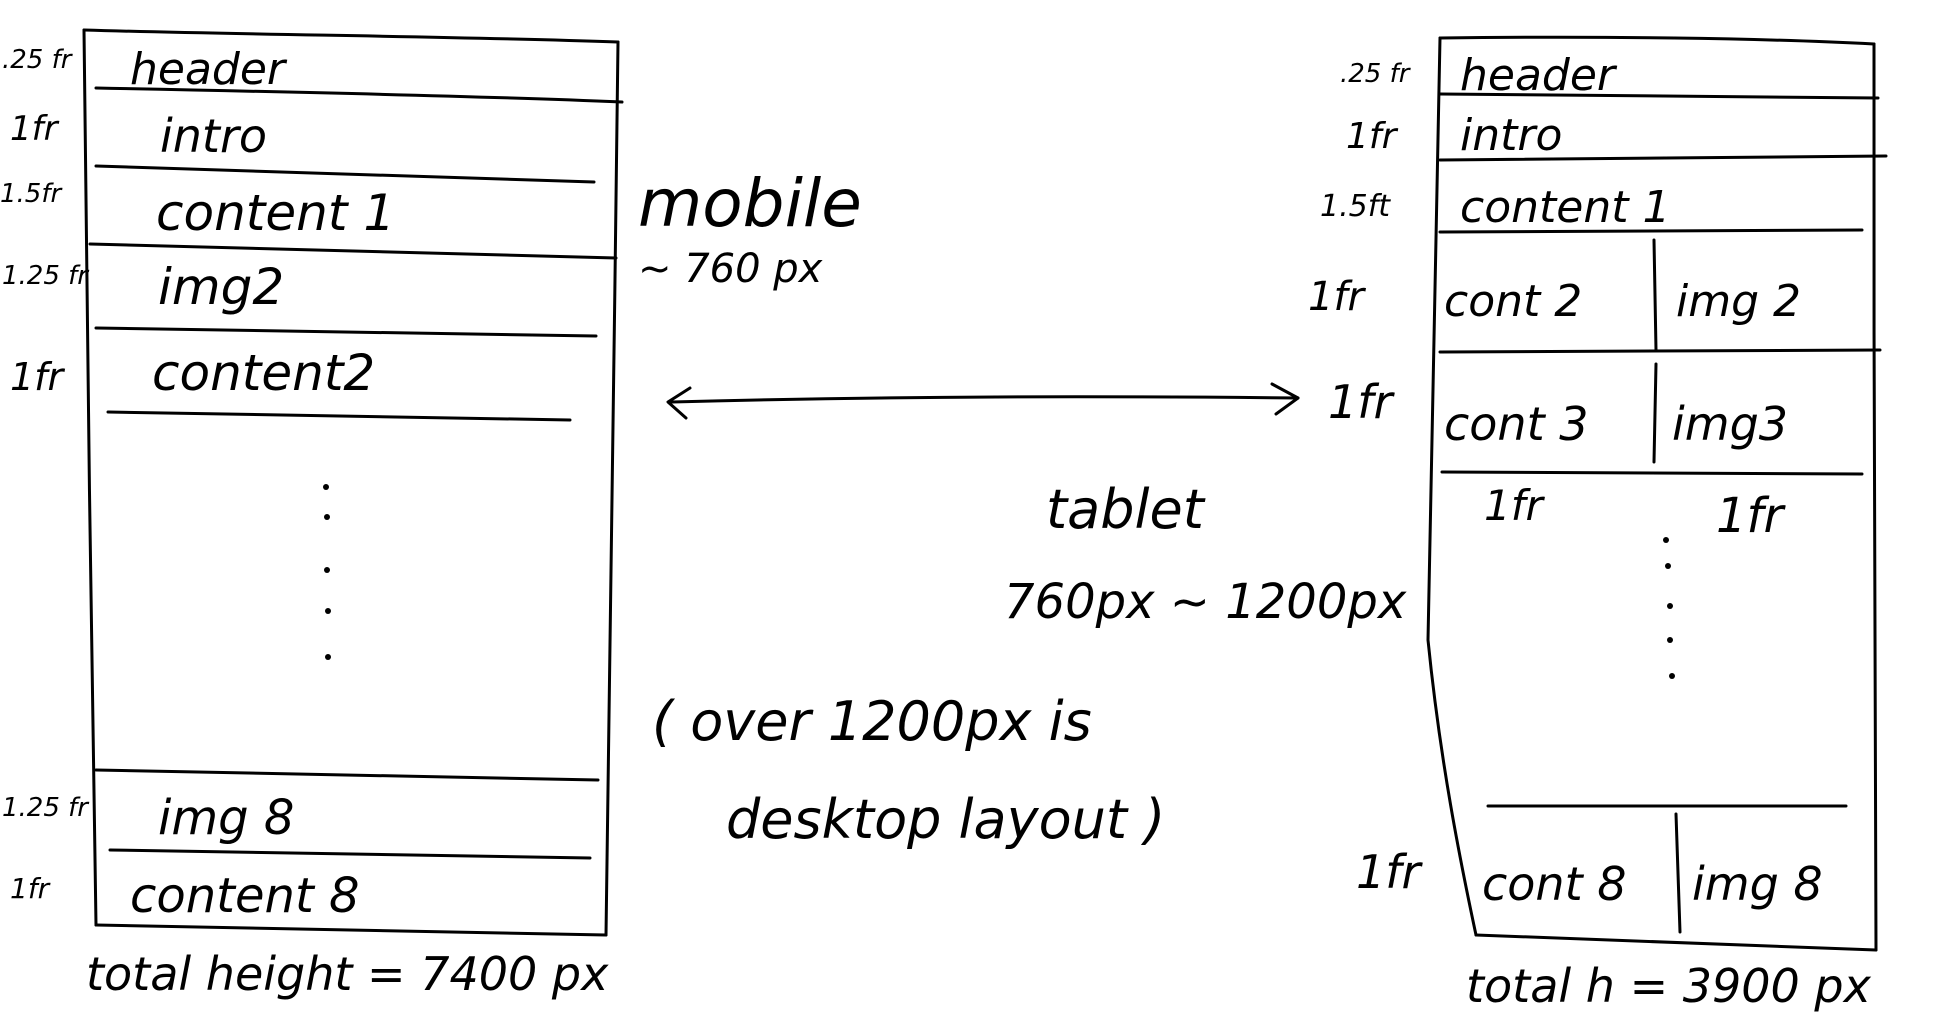  I want to click on tablet-fr-cont8: 1fr, so click(1389, 872).